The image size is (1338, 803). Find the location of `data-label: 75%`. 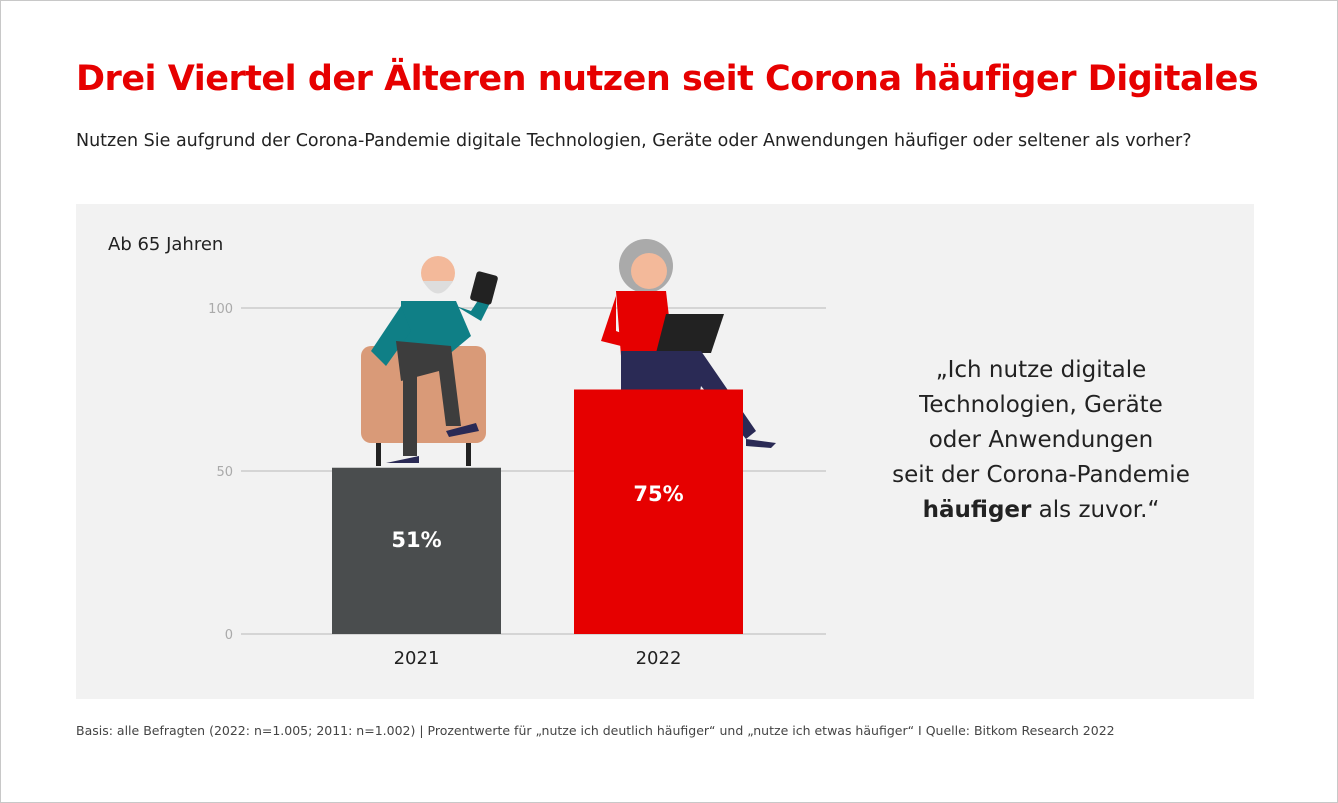

data-label: 75% is located at coordinates (658, 494).